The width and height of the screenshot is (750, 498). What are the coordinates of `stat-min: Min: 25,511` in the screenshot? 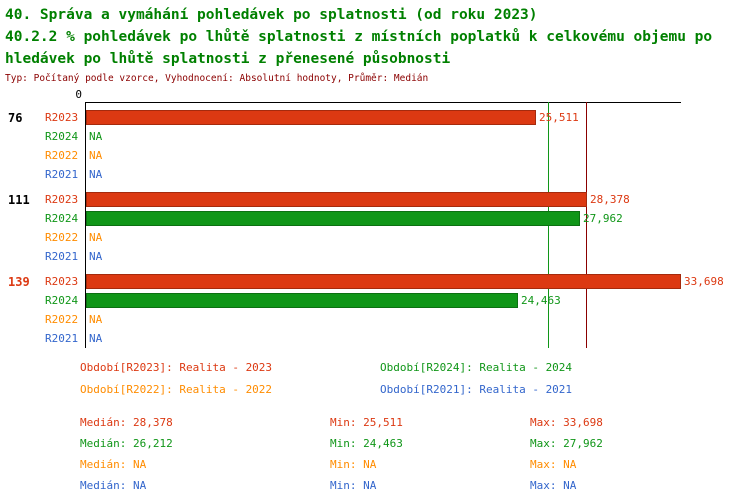 It's located at (366, 422).